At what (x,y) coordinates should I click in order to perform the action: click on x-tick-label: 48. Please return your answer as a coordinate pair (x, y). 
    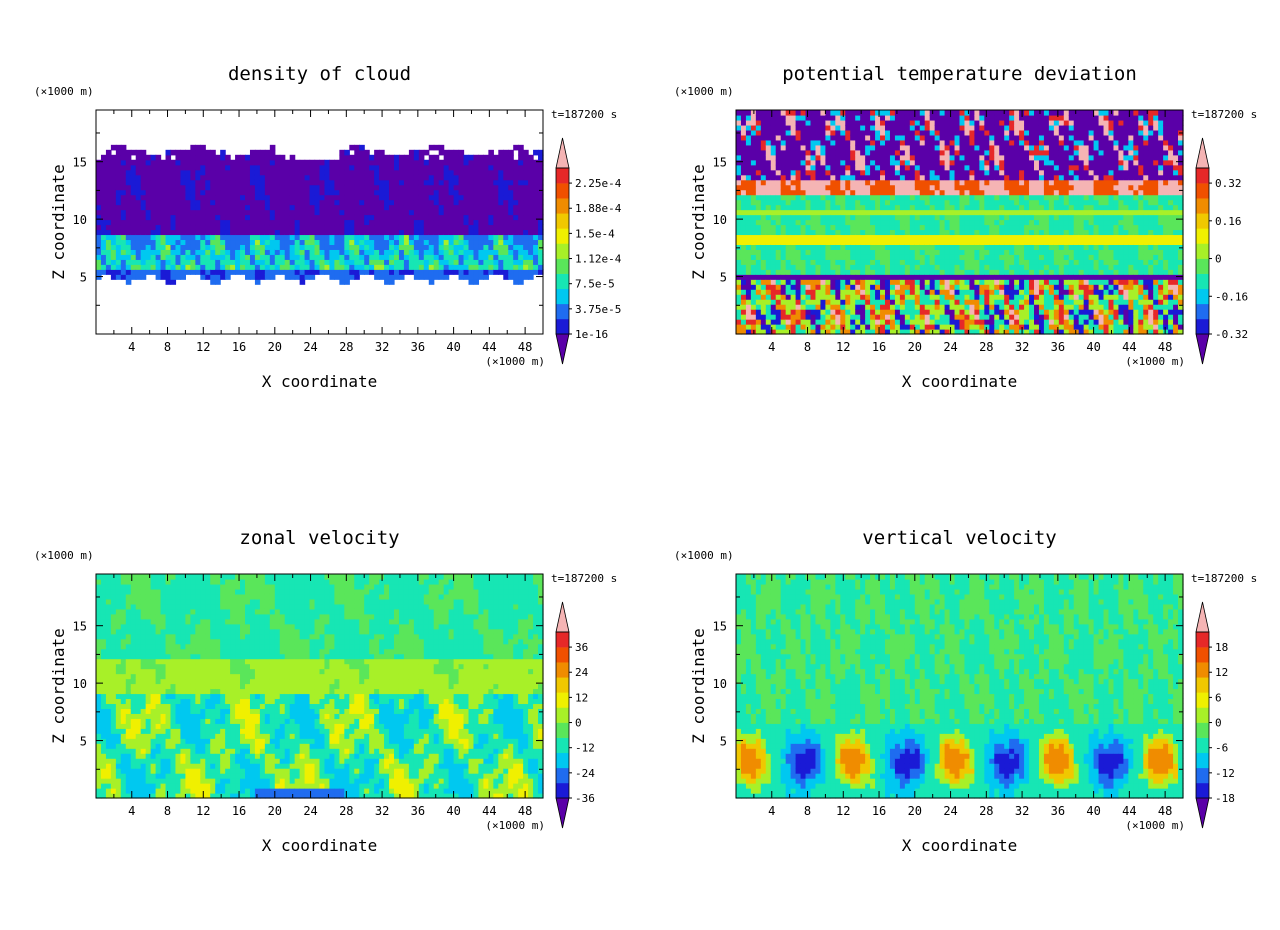
    Looking at the image, I should click on (525, 347).